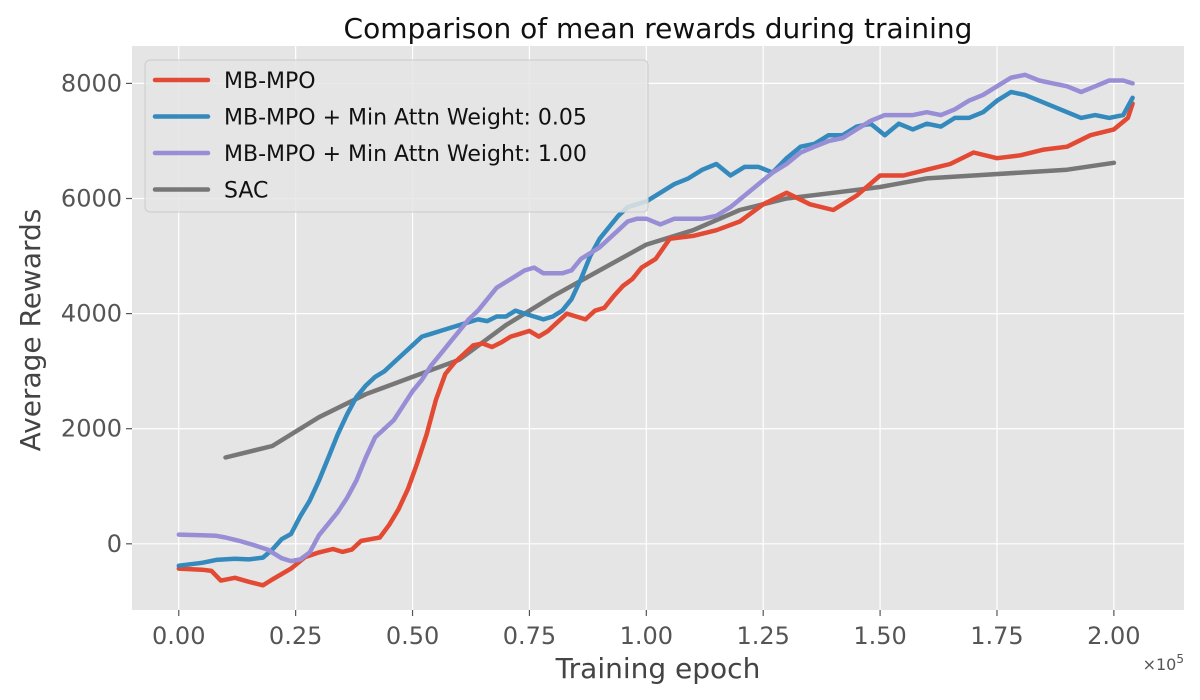 The image size is (1200, 700). What do you see at coordinates (1180, 659) in the screenshot?
I see `x-exponent-power: 5` at bounding box center [1180, 659].